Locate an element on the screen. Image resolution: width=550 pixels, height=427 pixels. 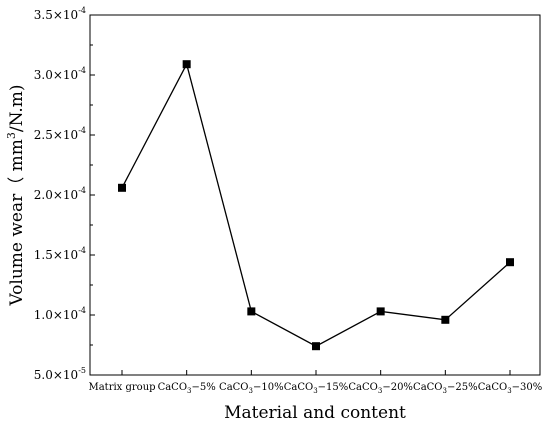
x-tick-suffix: −20% is located at coordinates (397, 387).